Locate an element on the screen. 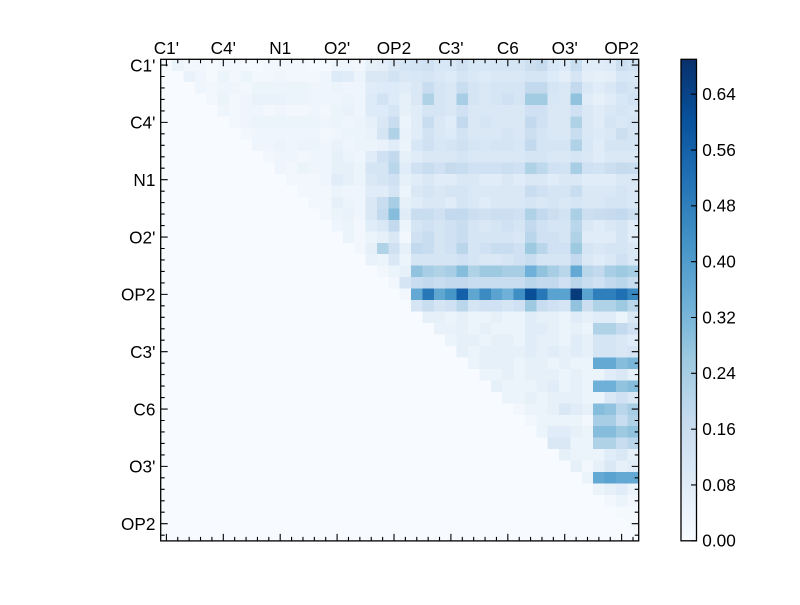  svg-text: 0.64 is located at coordinates (719, 94).